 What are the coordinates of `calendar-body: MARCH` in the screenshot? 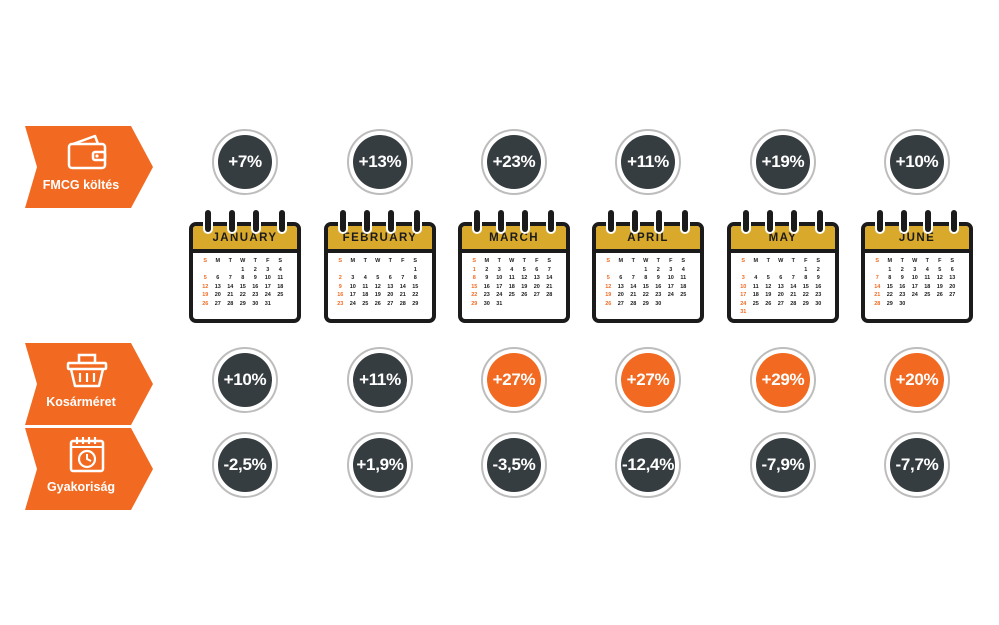 It's located at (514, 272).